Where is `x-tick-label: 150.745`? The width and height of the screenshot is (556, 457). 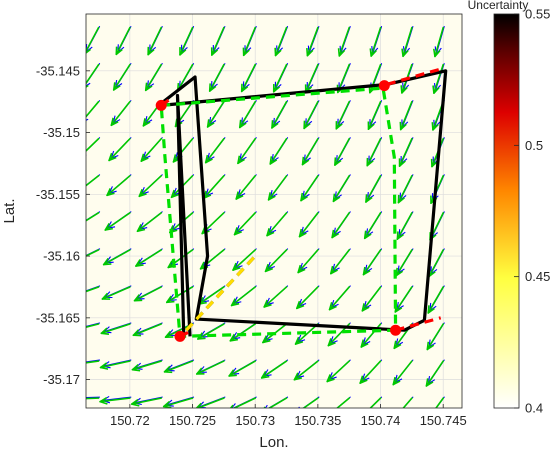
x-tick-label: 150.745 is located at coordinates (443, 420).